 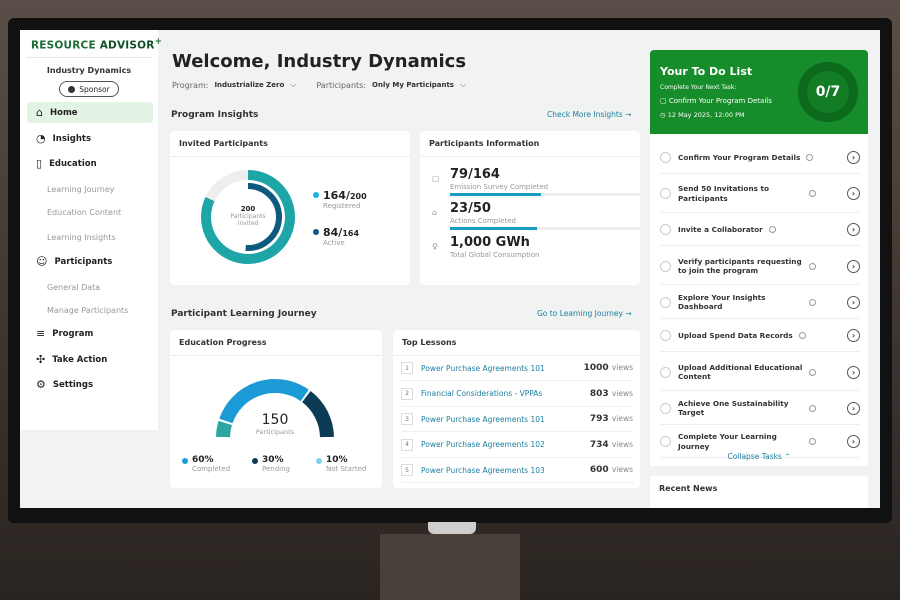 I want to click on todo-task: Invite a Collaborator ›, so click(x=760, y=230).